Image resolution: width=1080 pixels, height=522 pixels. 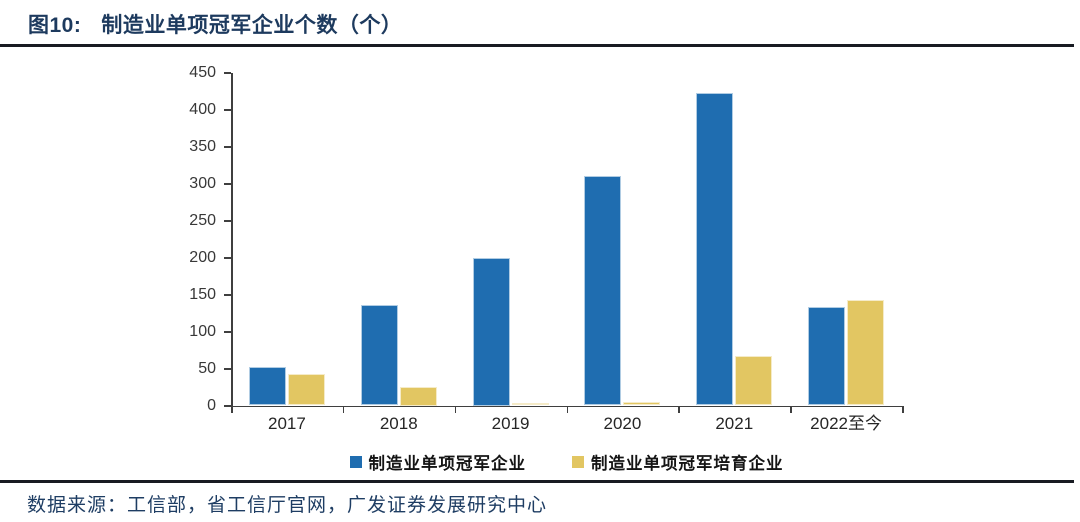 What do you see at coordinates (715, 249) in the screenshot?
I see `bar-2021-series1` at bounding box center [715, 249].